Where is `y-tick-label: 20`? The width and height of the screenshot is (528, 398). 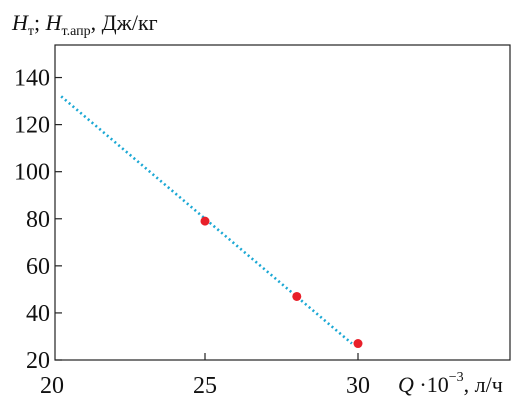
y-tick-label: 20 is located at coordinates (38, 361).